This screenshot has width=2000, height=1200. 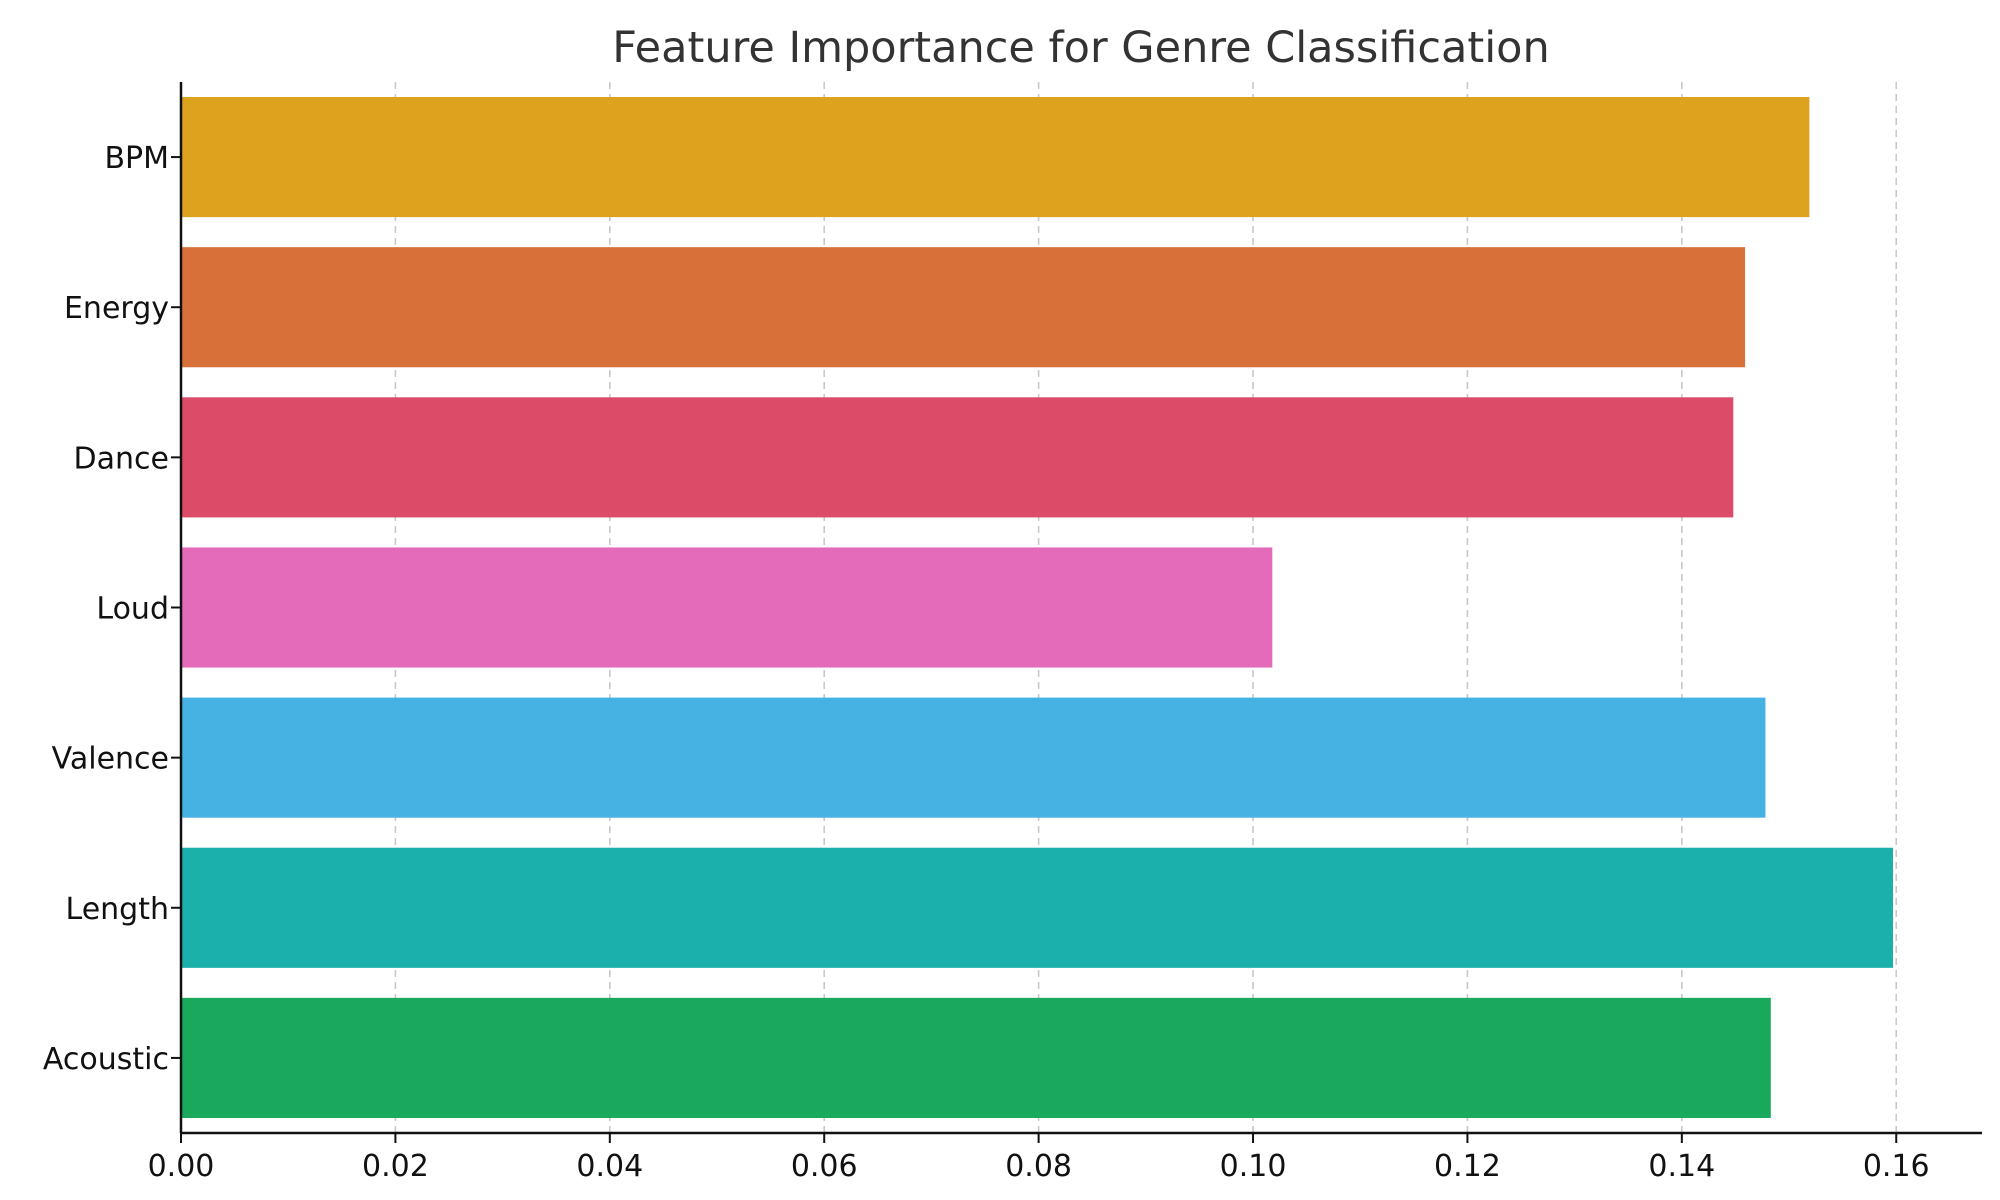 What do you see at coordinates (117, 909) in the screenshot?
I see `y-tick-label-length: Length` at bounding box center [117, 909].